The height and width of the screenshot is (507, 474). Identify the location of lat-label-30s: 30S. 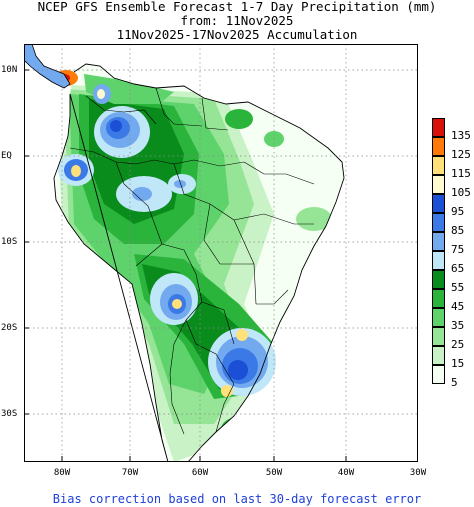
(9, 414).